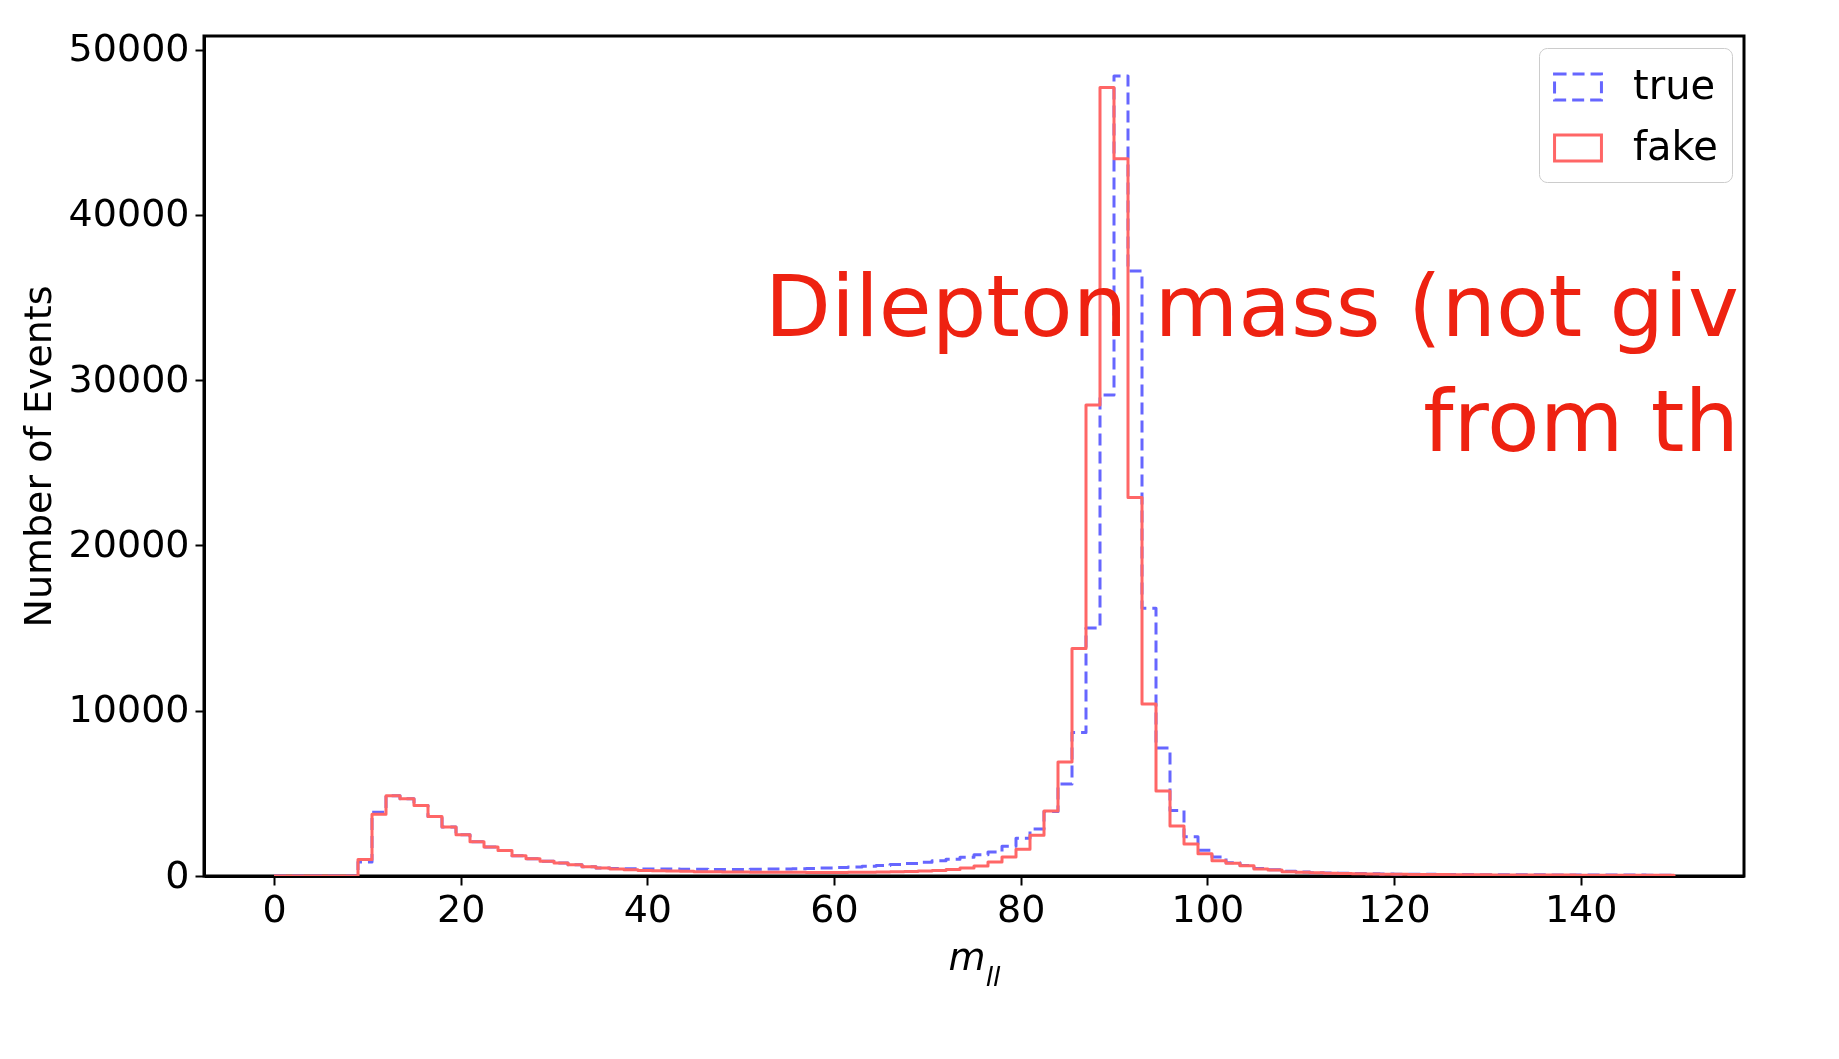 The width and height of the screenshot is (1839, 1059). Describe the element at coordinates (274, 908) in the screenshot. I see `x-tick-label: 0` at that location.